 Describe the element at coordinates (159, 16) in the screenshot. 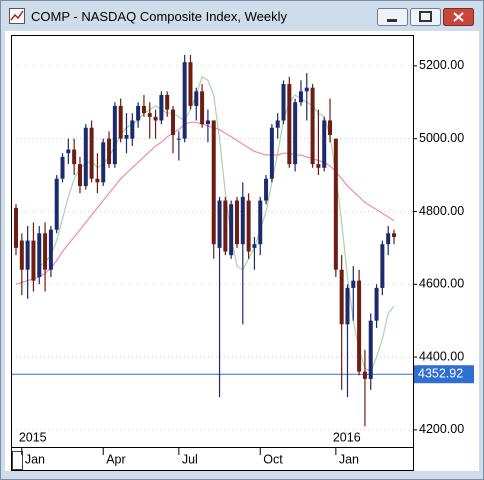

I see `window-title: COMP - NASDAQ Composite Index, Weekly` at that location.